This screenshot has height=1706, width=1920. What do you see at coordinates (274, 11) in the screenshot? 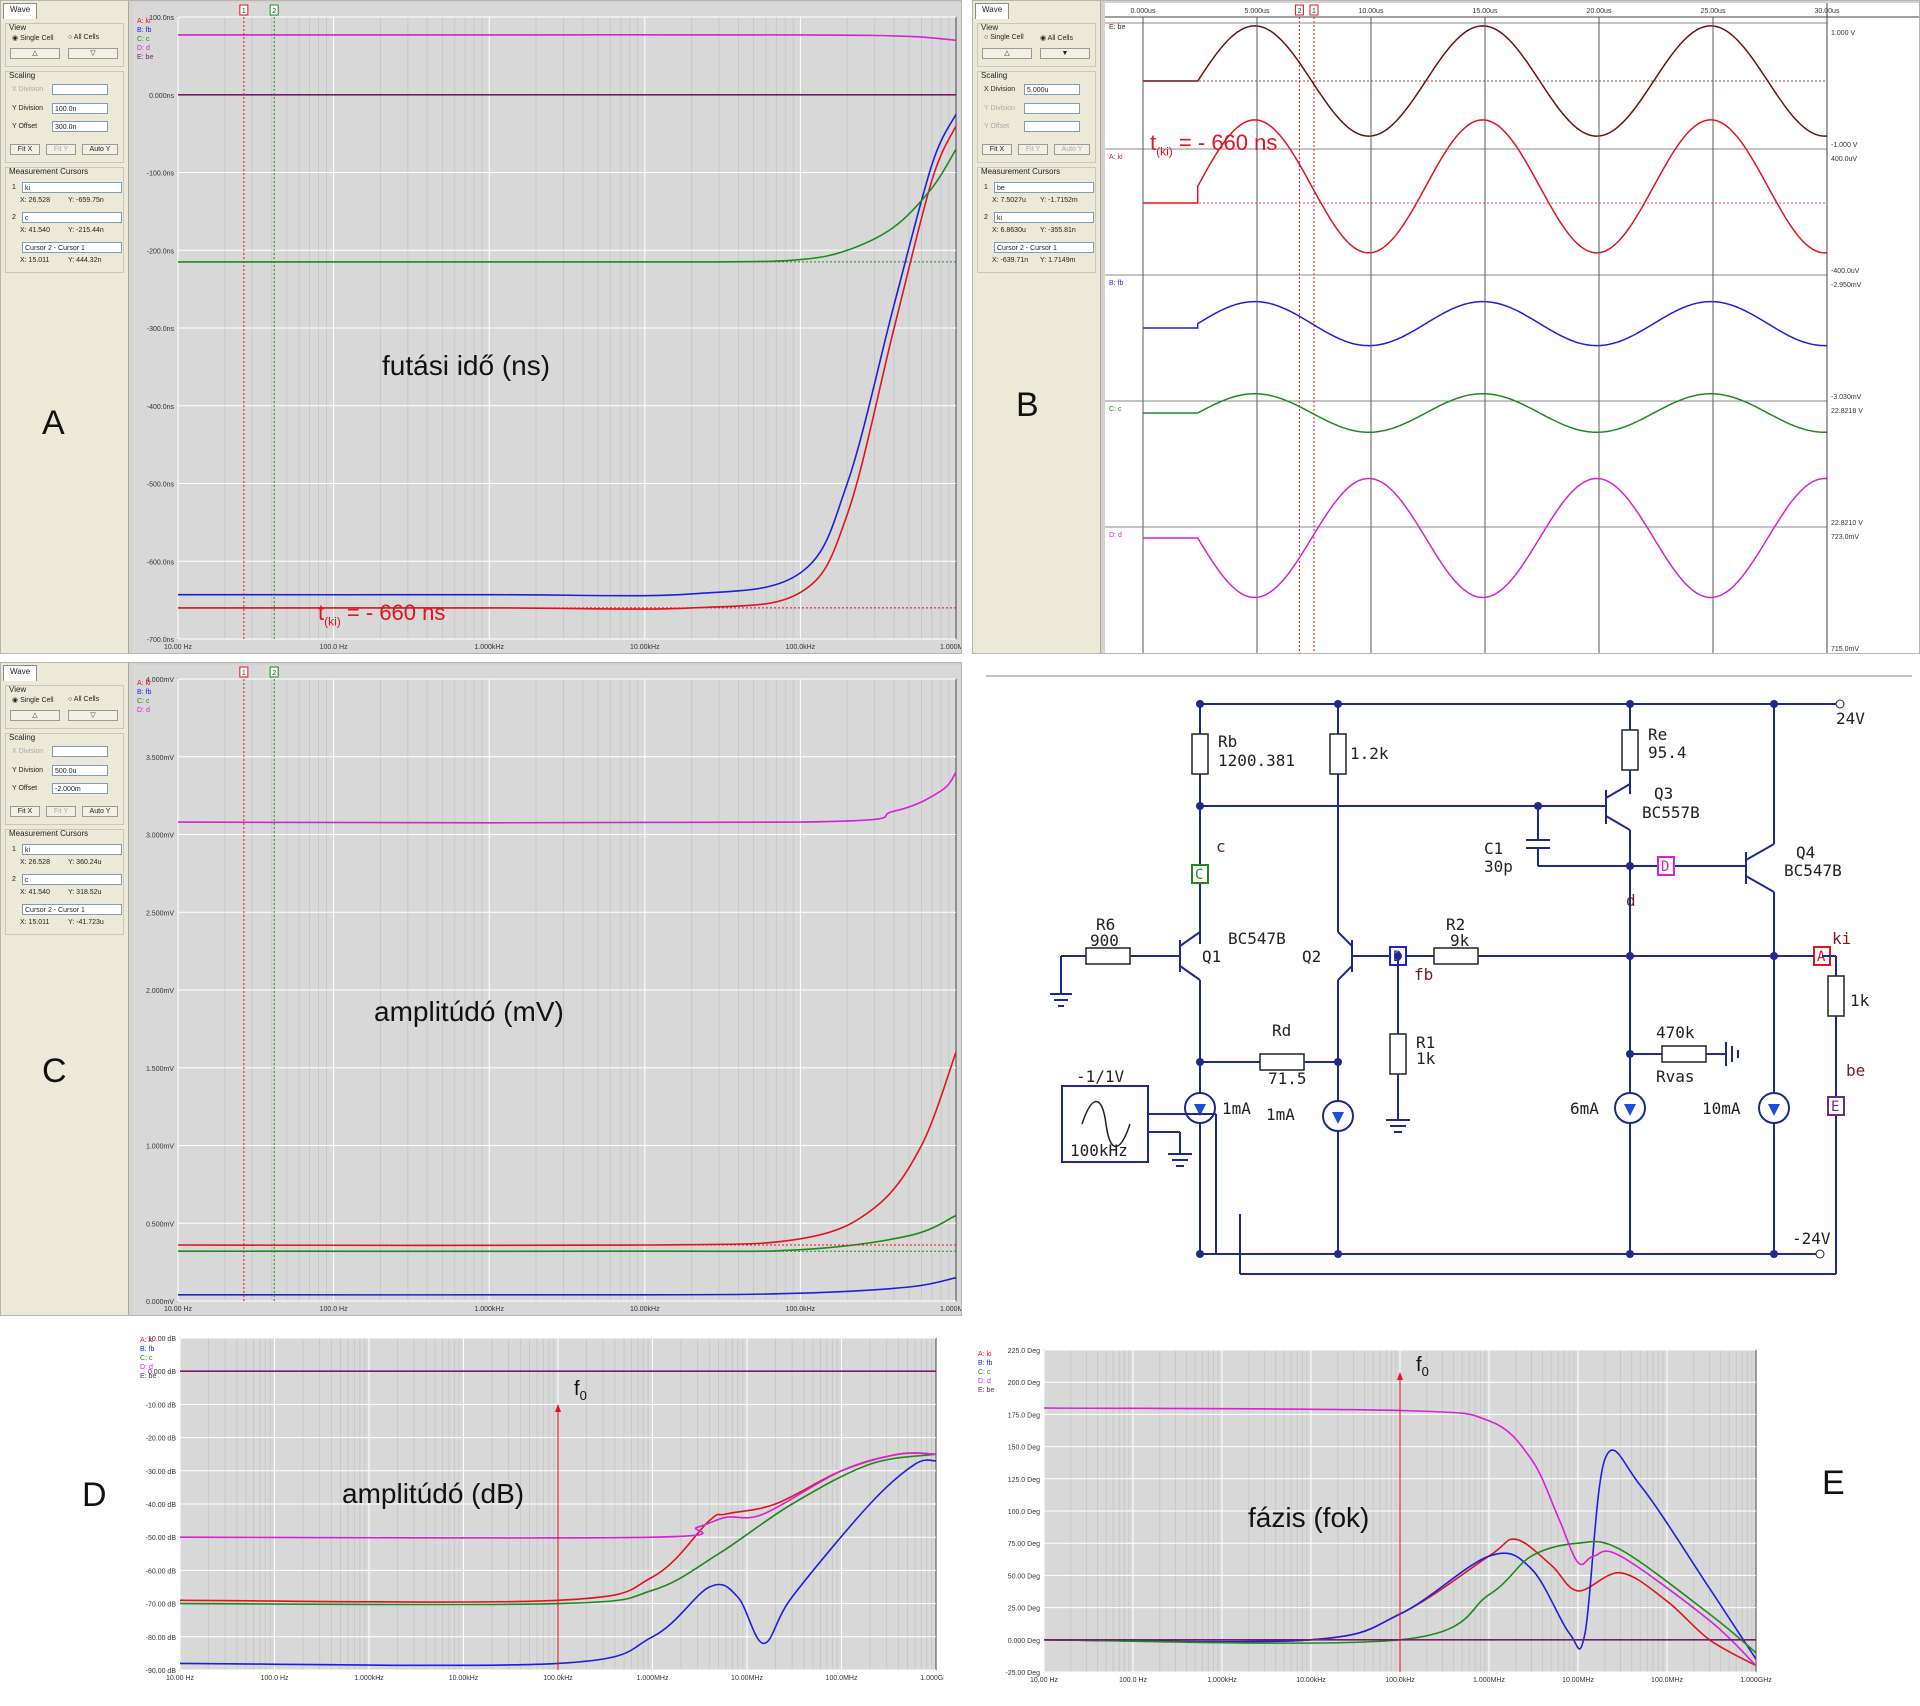
I see `cursor-flag-label: 2` at bounding box center [274, 11].